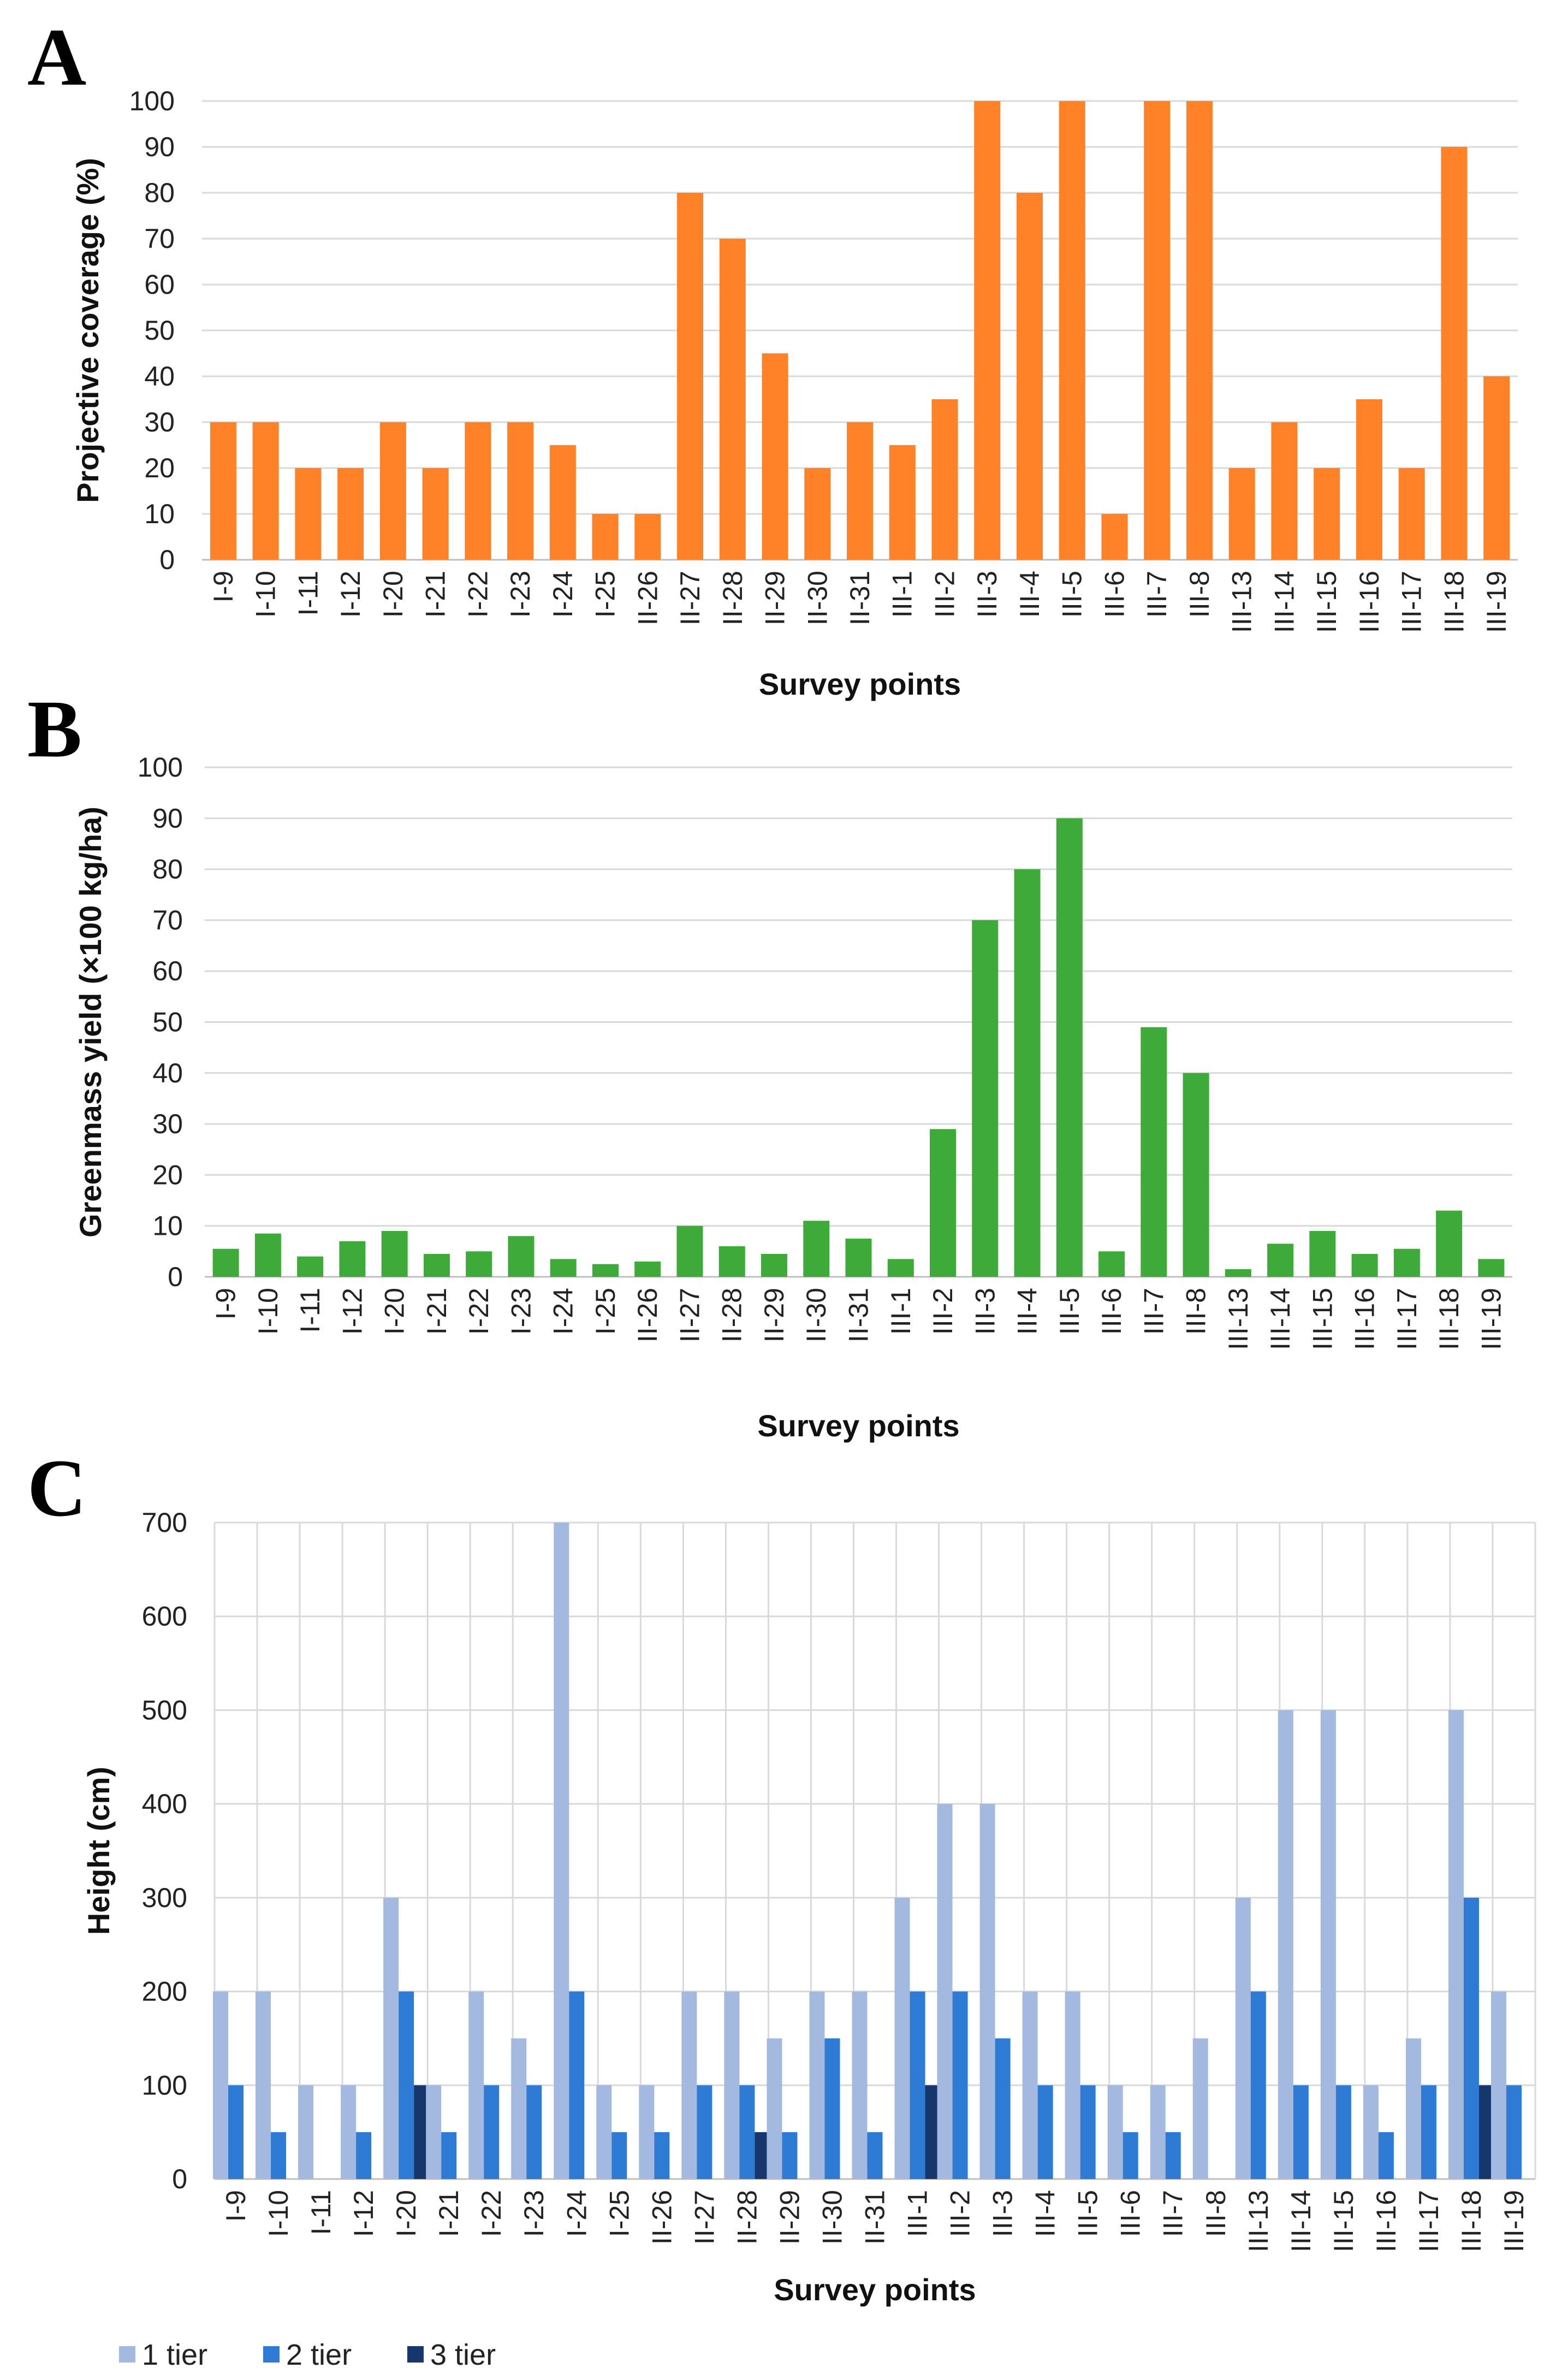  I want to click on panel-b-x-tick-label: I-10, so click(268, 1311).